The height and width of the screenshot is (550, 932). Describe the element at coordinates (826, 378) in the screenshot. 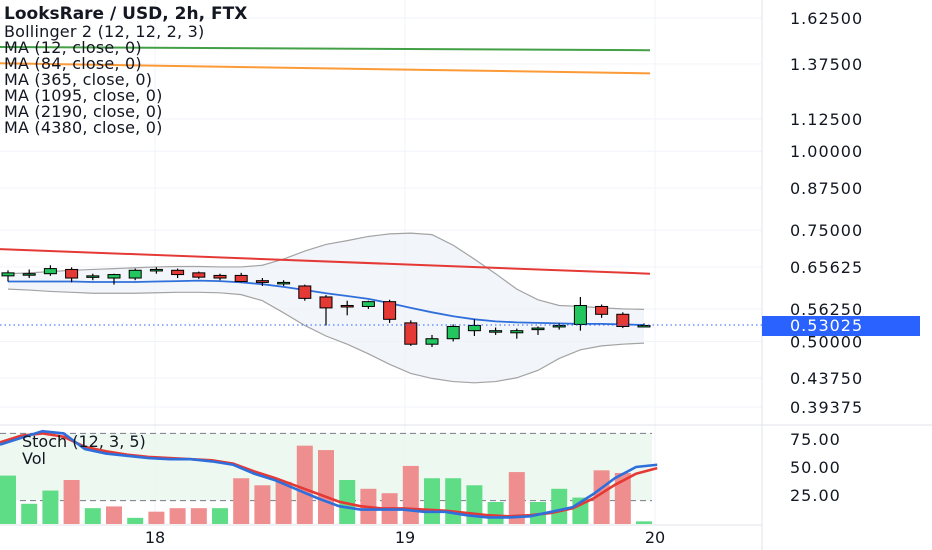

I see `price-tick-label: 0.43750` at that location.